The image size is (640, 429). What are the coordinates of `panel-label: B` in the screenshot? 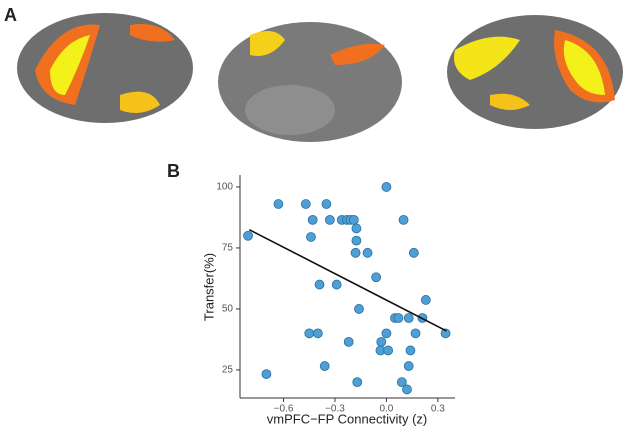 It's located at (173, 171).